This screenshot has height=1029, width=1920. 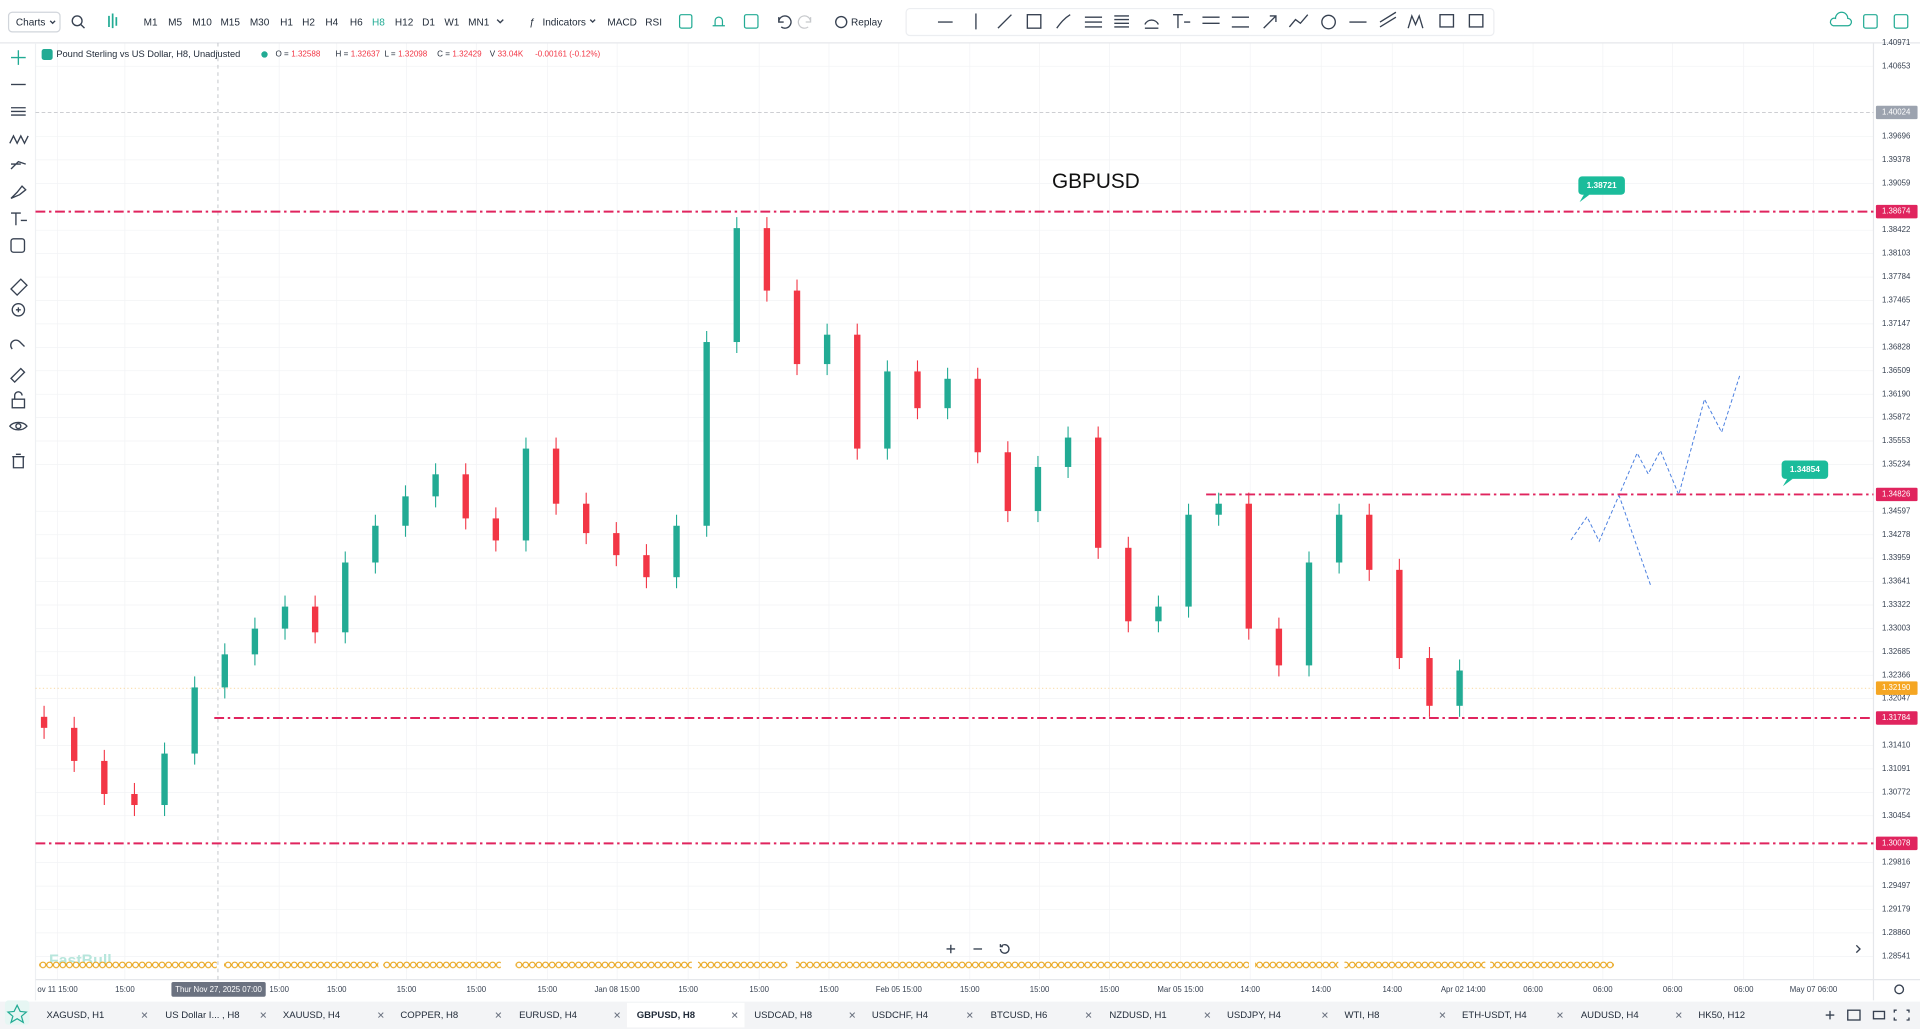 I want to click on replay-label: Replay, so click(x=866, y=22).